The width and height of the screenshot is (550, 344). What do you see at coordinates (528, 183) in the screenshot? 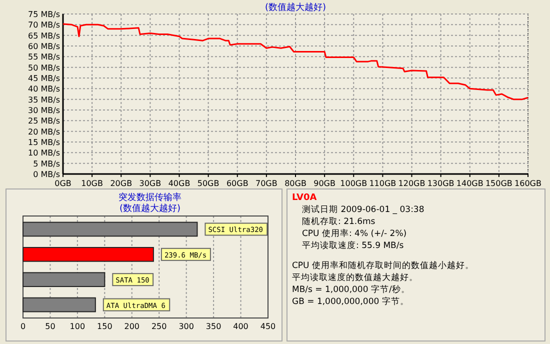
I see `x-tick-label: 160GB` at bounding box center [528, 183].